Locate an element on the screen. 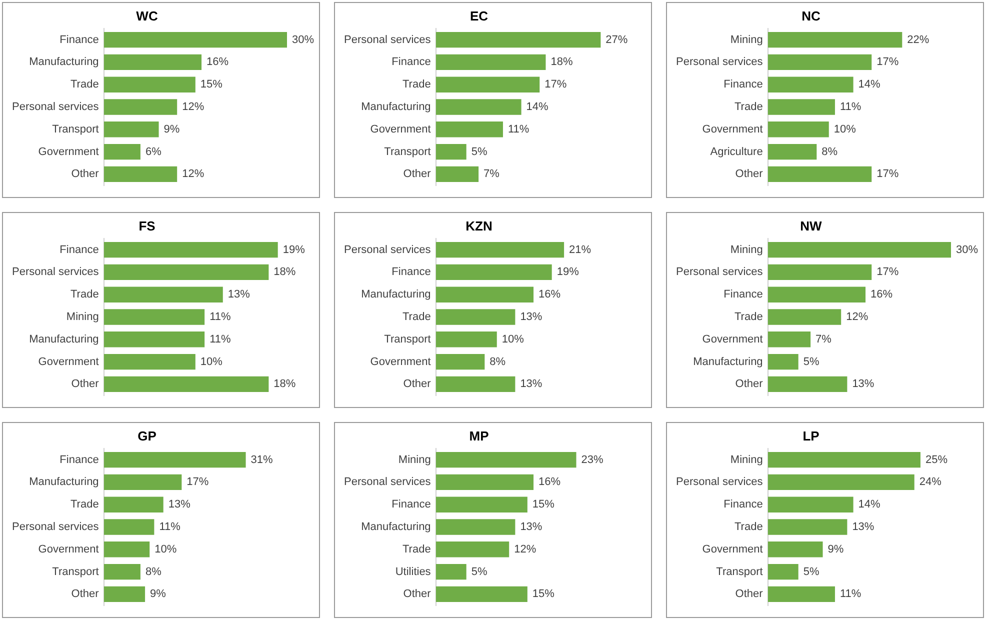  chart-title: WC is located at coordinates (147, 16).